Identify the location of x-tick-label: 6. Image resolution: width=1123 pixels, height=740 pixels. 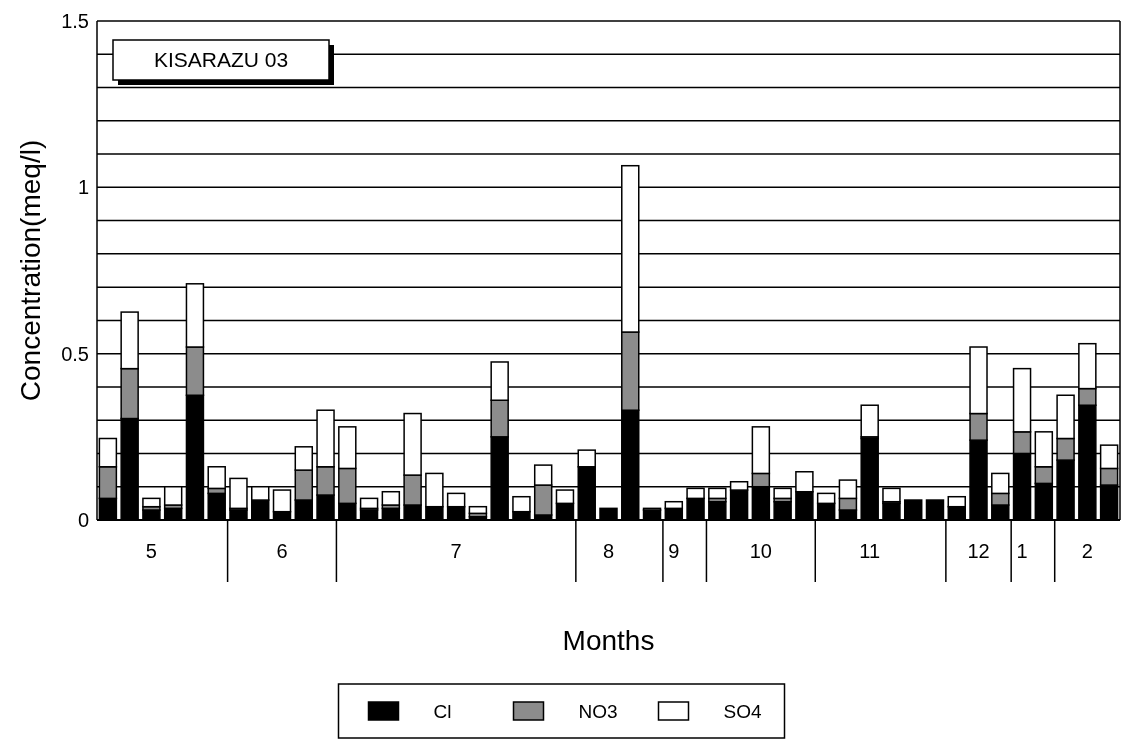
(282, 551).